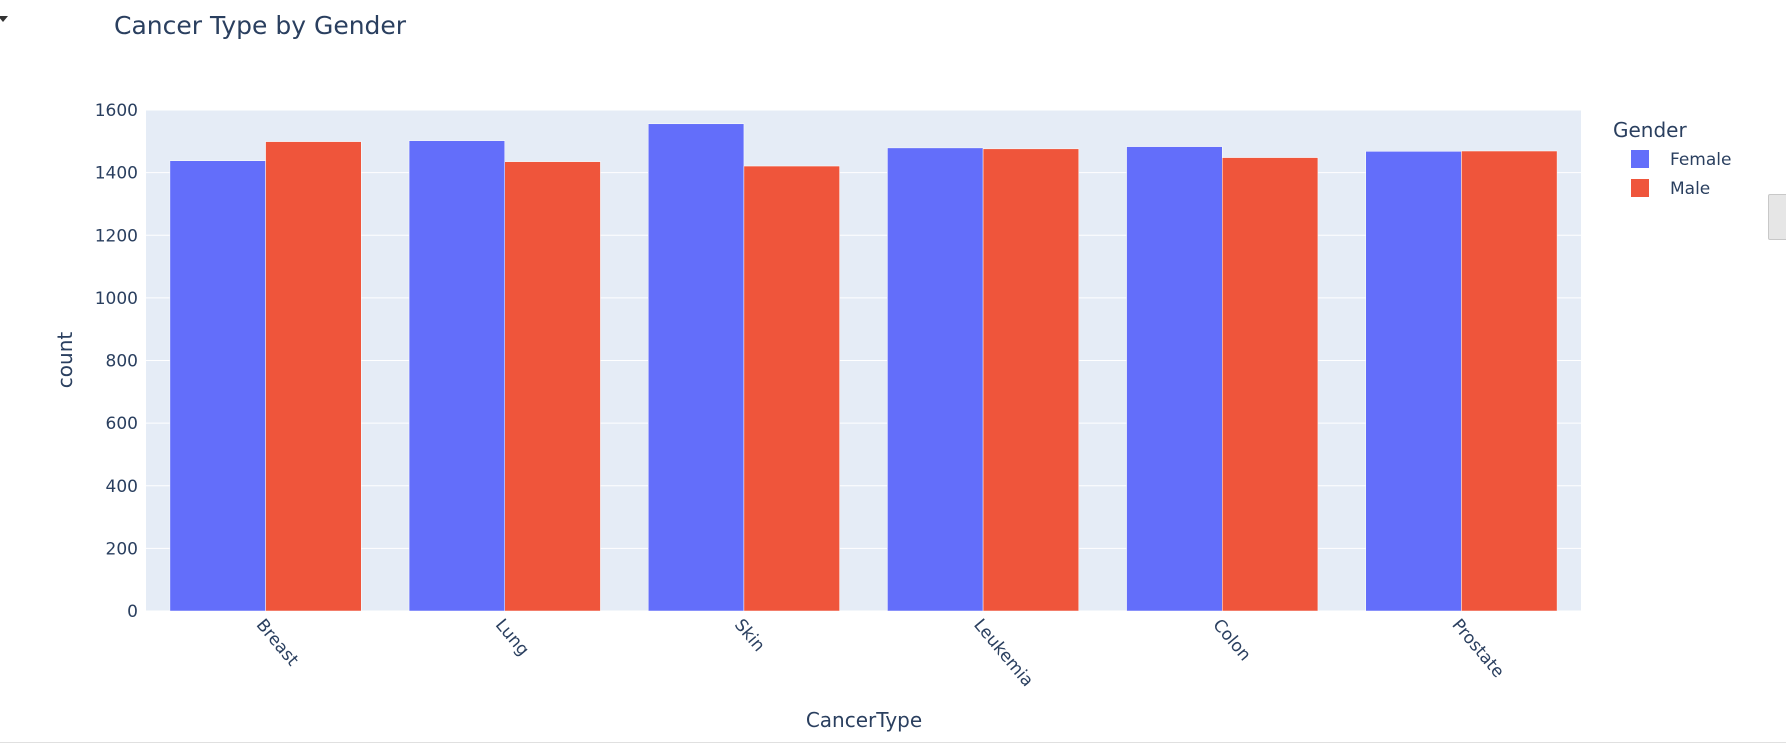 The image size is (1786, 749). What do you see at coordinates (880, 653) in the screenshot?
I see `x-axis-ticks: Breast Lung Skin Leukemia Colon Prostate` at bounding box center [880, 653].